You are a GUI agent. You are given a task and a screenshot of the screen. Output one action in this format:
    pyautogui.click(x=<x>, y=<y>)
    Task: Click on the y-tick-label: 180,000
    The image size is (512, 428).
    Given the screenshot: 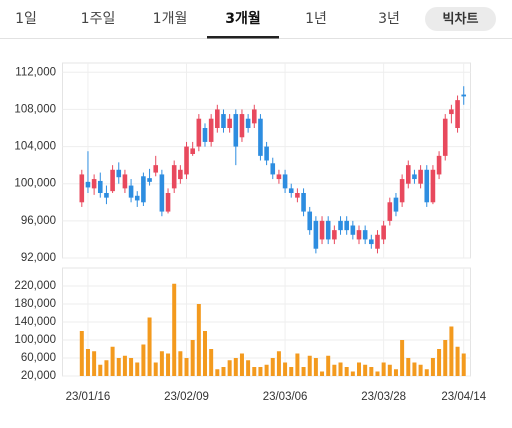 What is the action you would take?
    pyautogui.click(x=35, y=304)
    